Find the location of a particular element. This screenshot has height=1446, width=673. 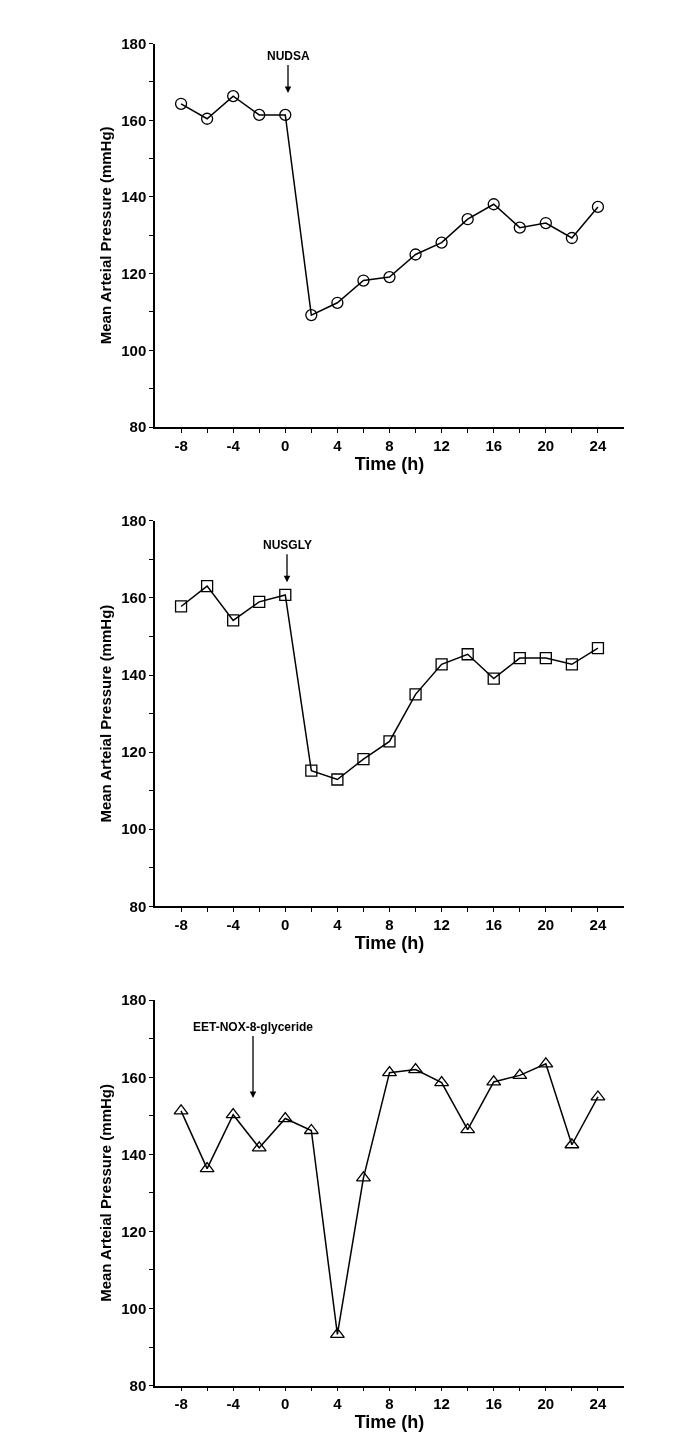

annotation: EET-NOX-8-glyceride is located at coordinates (253, 1027).